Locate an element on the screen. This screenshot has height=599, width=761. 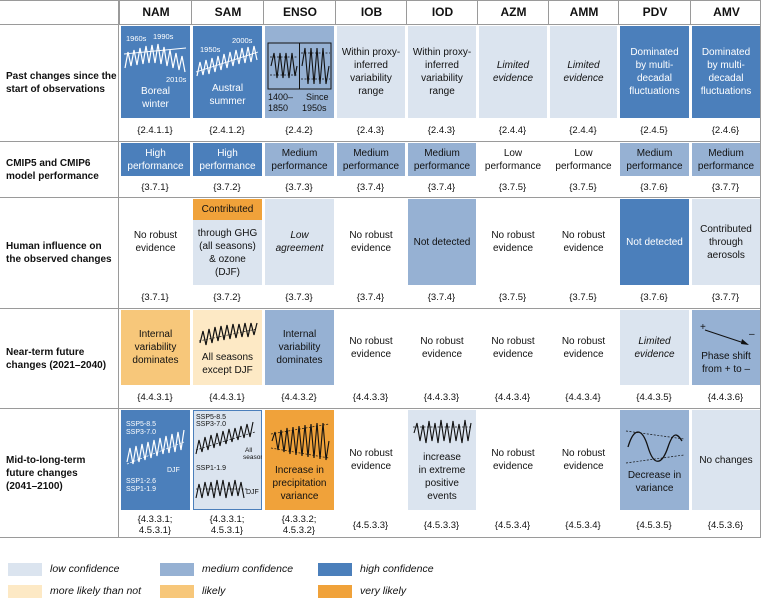
cell-line: aerosols is located at coordinates (726, 255).